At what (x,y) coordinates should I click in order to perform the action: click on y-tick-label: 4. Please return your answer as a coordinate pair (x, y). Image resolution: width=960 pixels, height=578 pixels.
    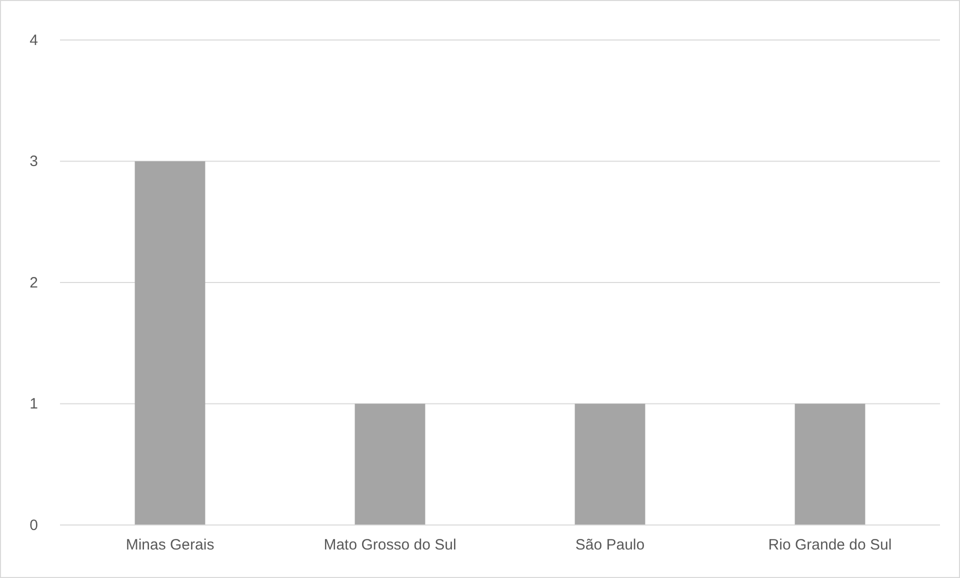
    Looking at the image, I should click on (34, 40).